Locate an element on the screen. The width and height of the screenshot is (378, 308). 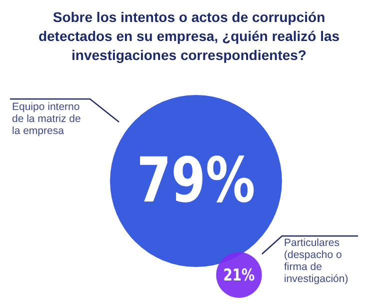
data-label: 79% is located at coordinates (196, 181).